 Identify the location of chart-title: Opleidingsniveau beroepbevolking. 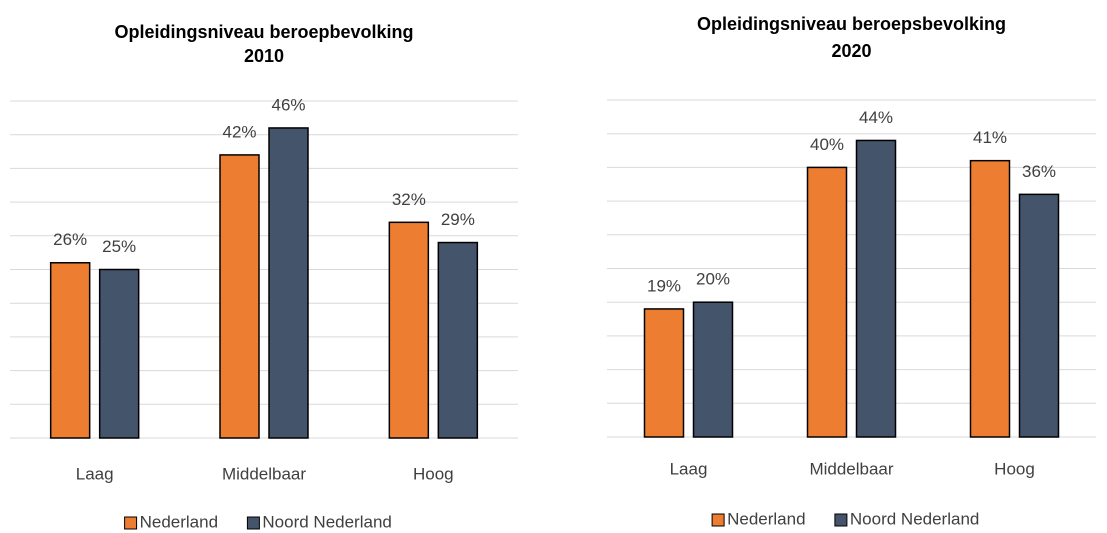
(263, 32).